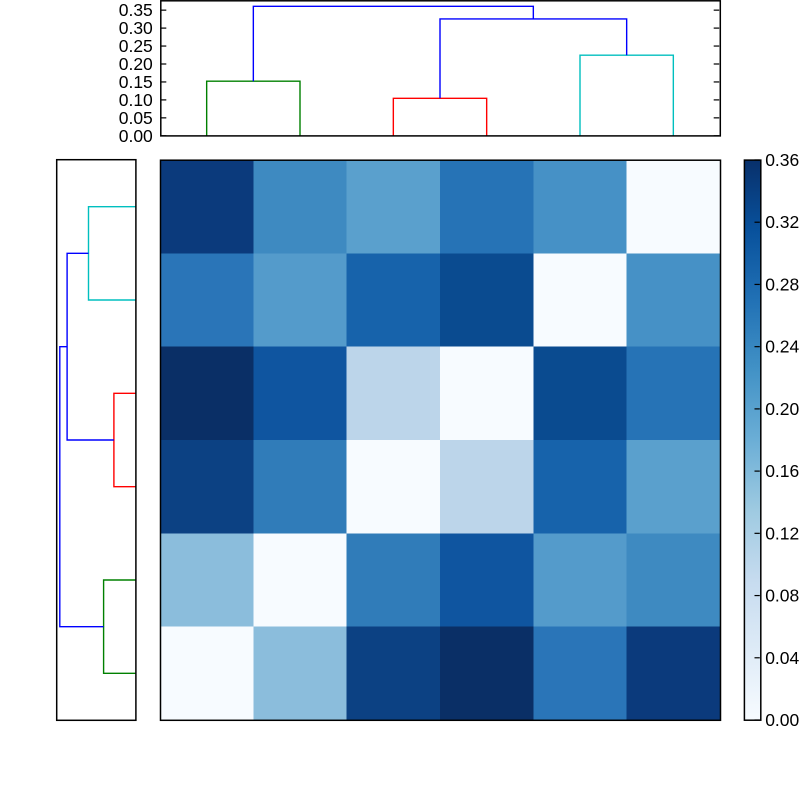  I want to click on svg-text: 0.16, so click(782, 471).